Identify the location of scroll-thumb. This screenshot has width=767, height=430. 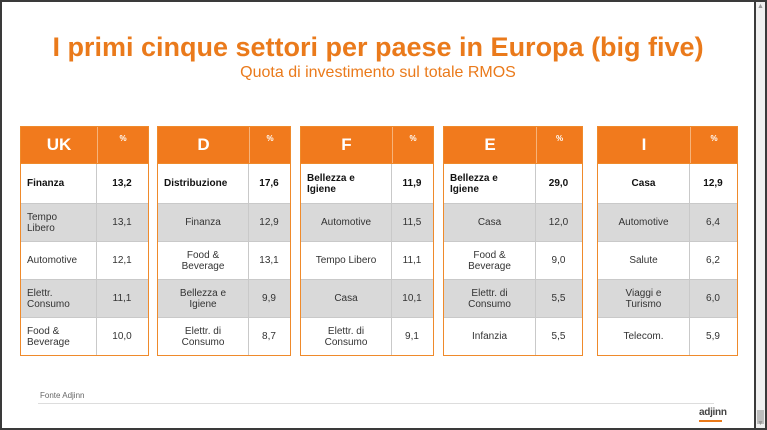
(760, 417).